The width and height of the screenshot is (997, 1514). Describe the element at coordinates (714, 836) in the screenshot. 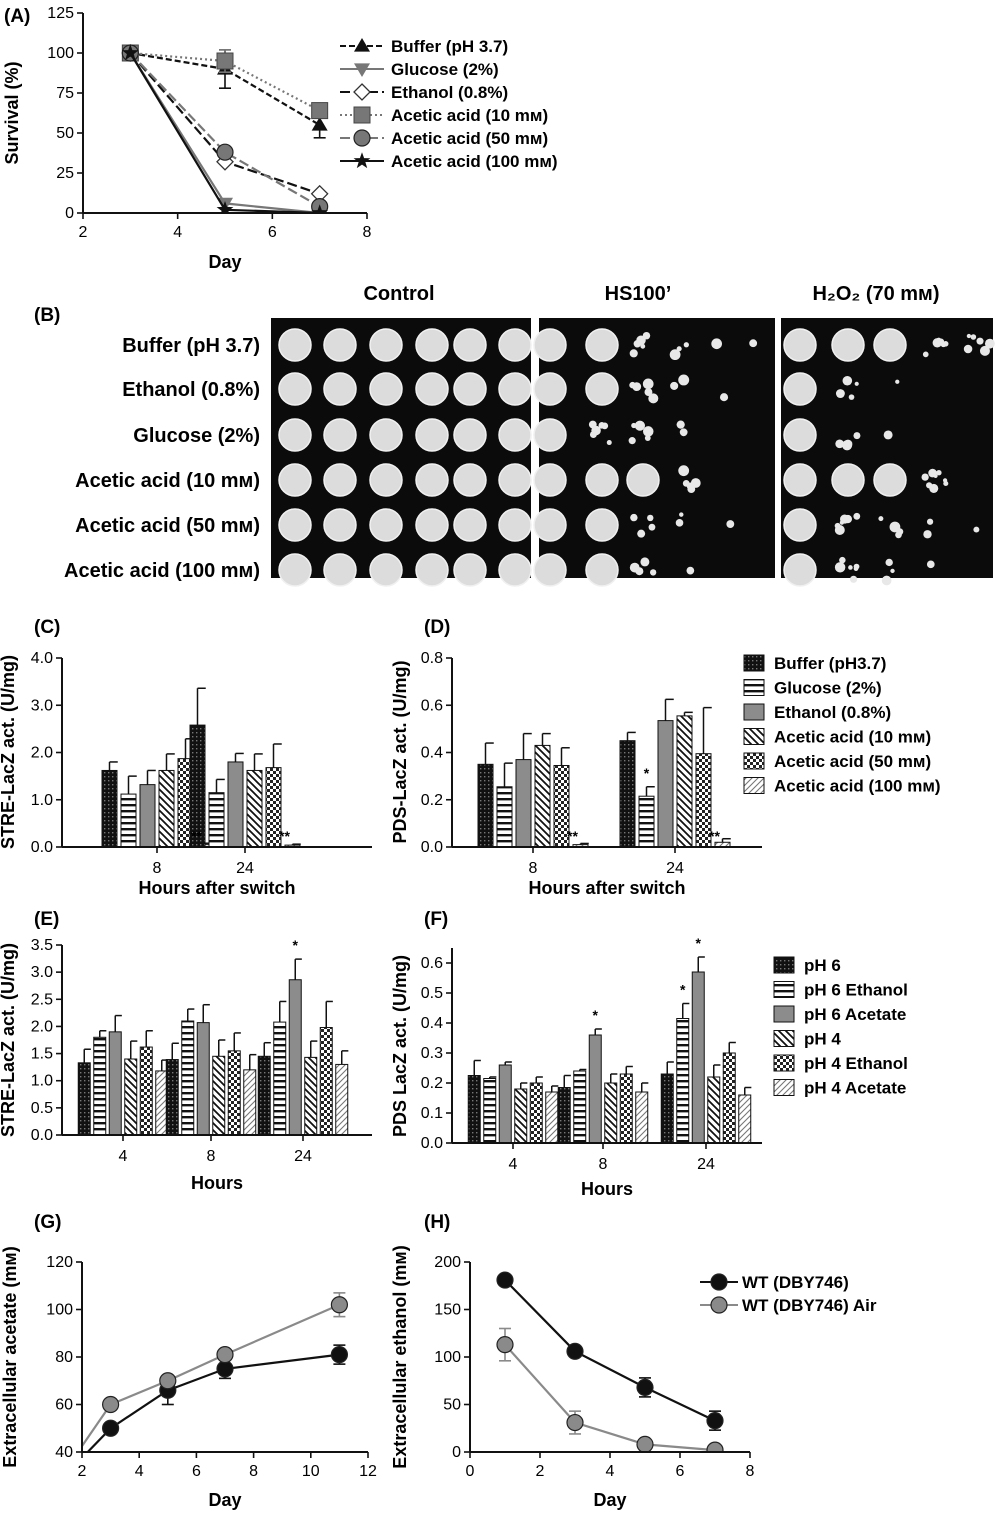

I see `significance-mark: **` at that location.